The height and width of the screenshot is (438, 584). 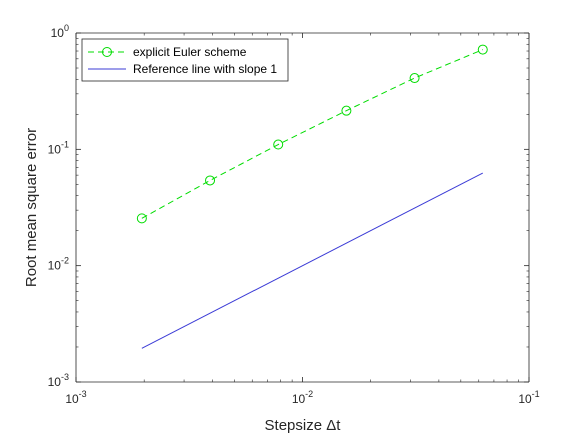 I want to click on legend-box, so click(x=185, y=60).